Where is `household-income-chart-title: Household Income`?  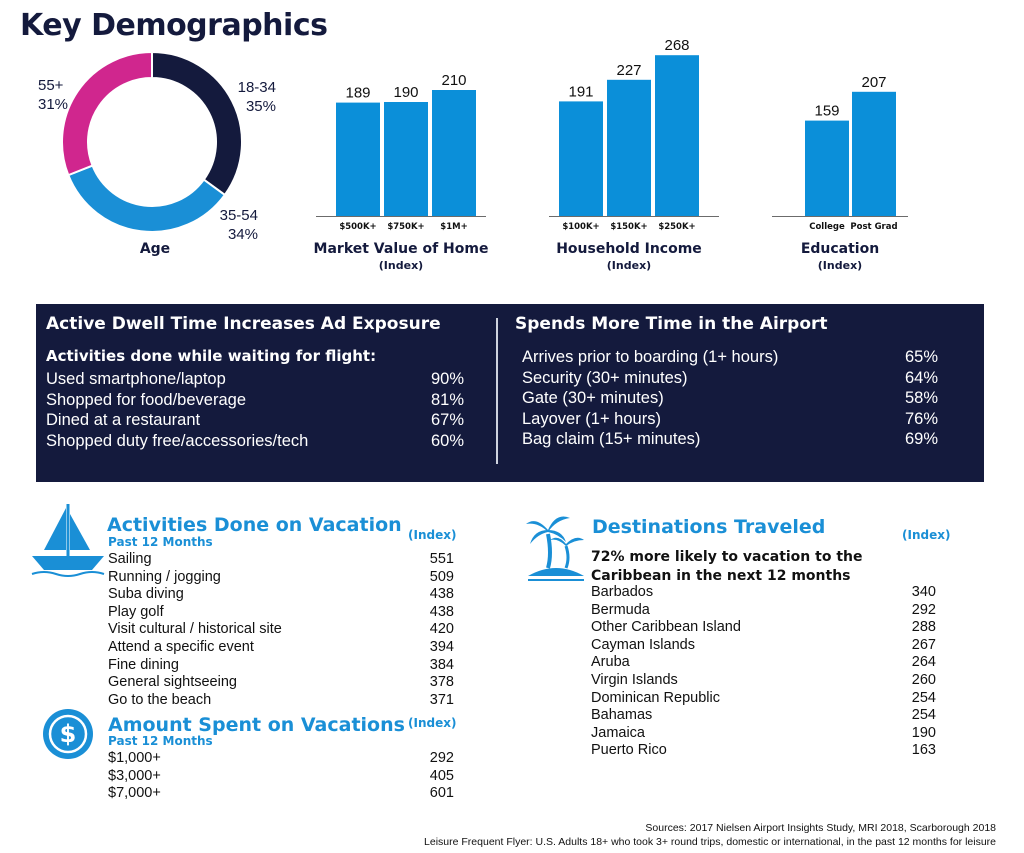
household-income-chart-title: Household Income is located at coordinates (629, 249).